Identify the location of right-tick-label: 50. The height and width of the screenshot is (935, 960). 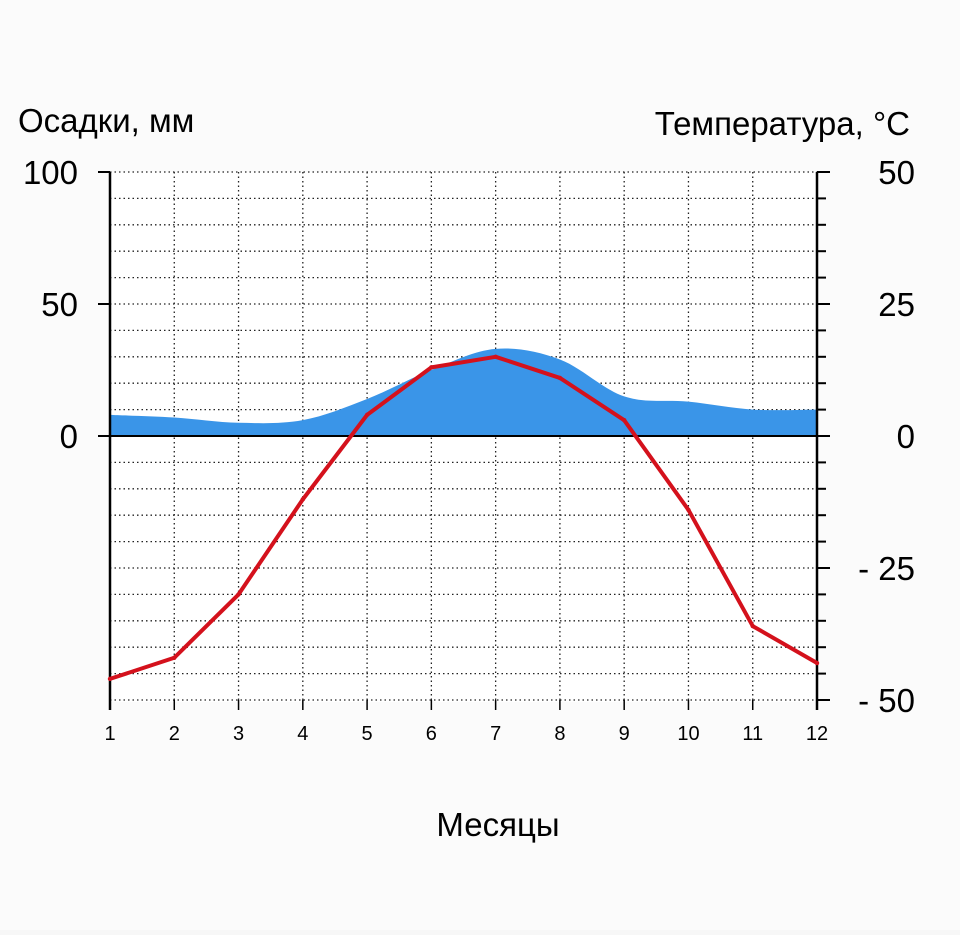
(896, 172).